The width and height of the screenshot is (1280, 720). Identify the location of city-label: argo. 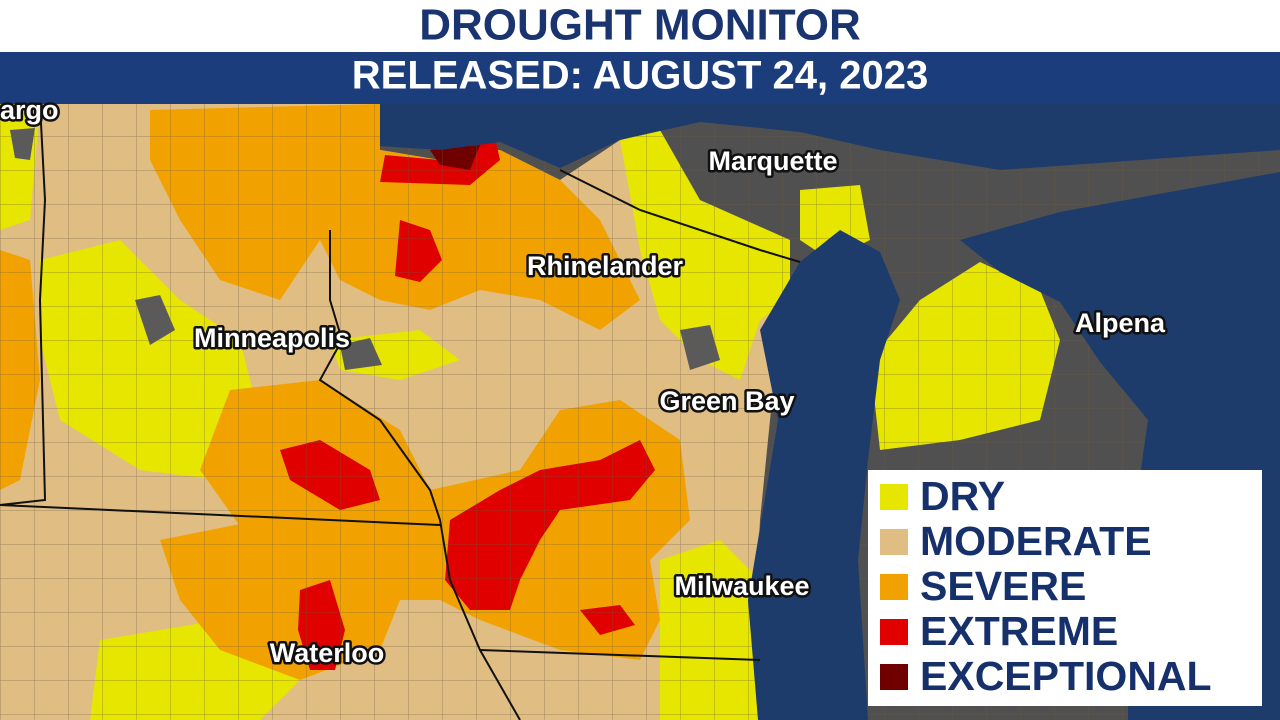
(29, 110).